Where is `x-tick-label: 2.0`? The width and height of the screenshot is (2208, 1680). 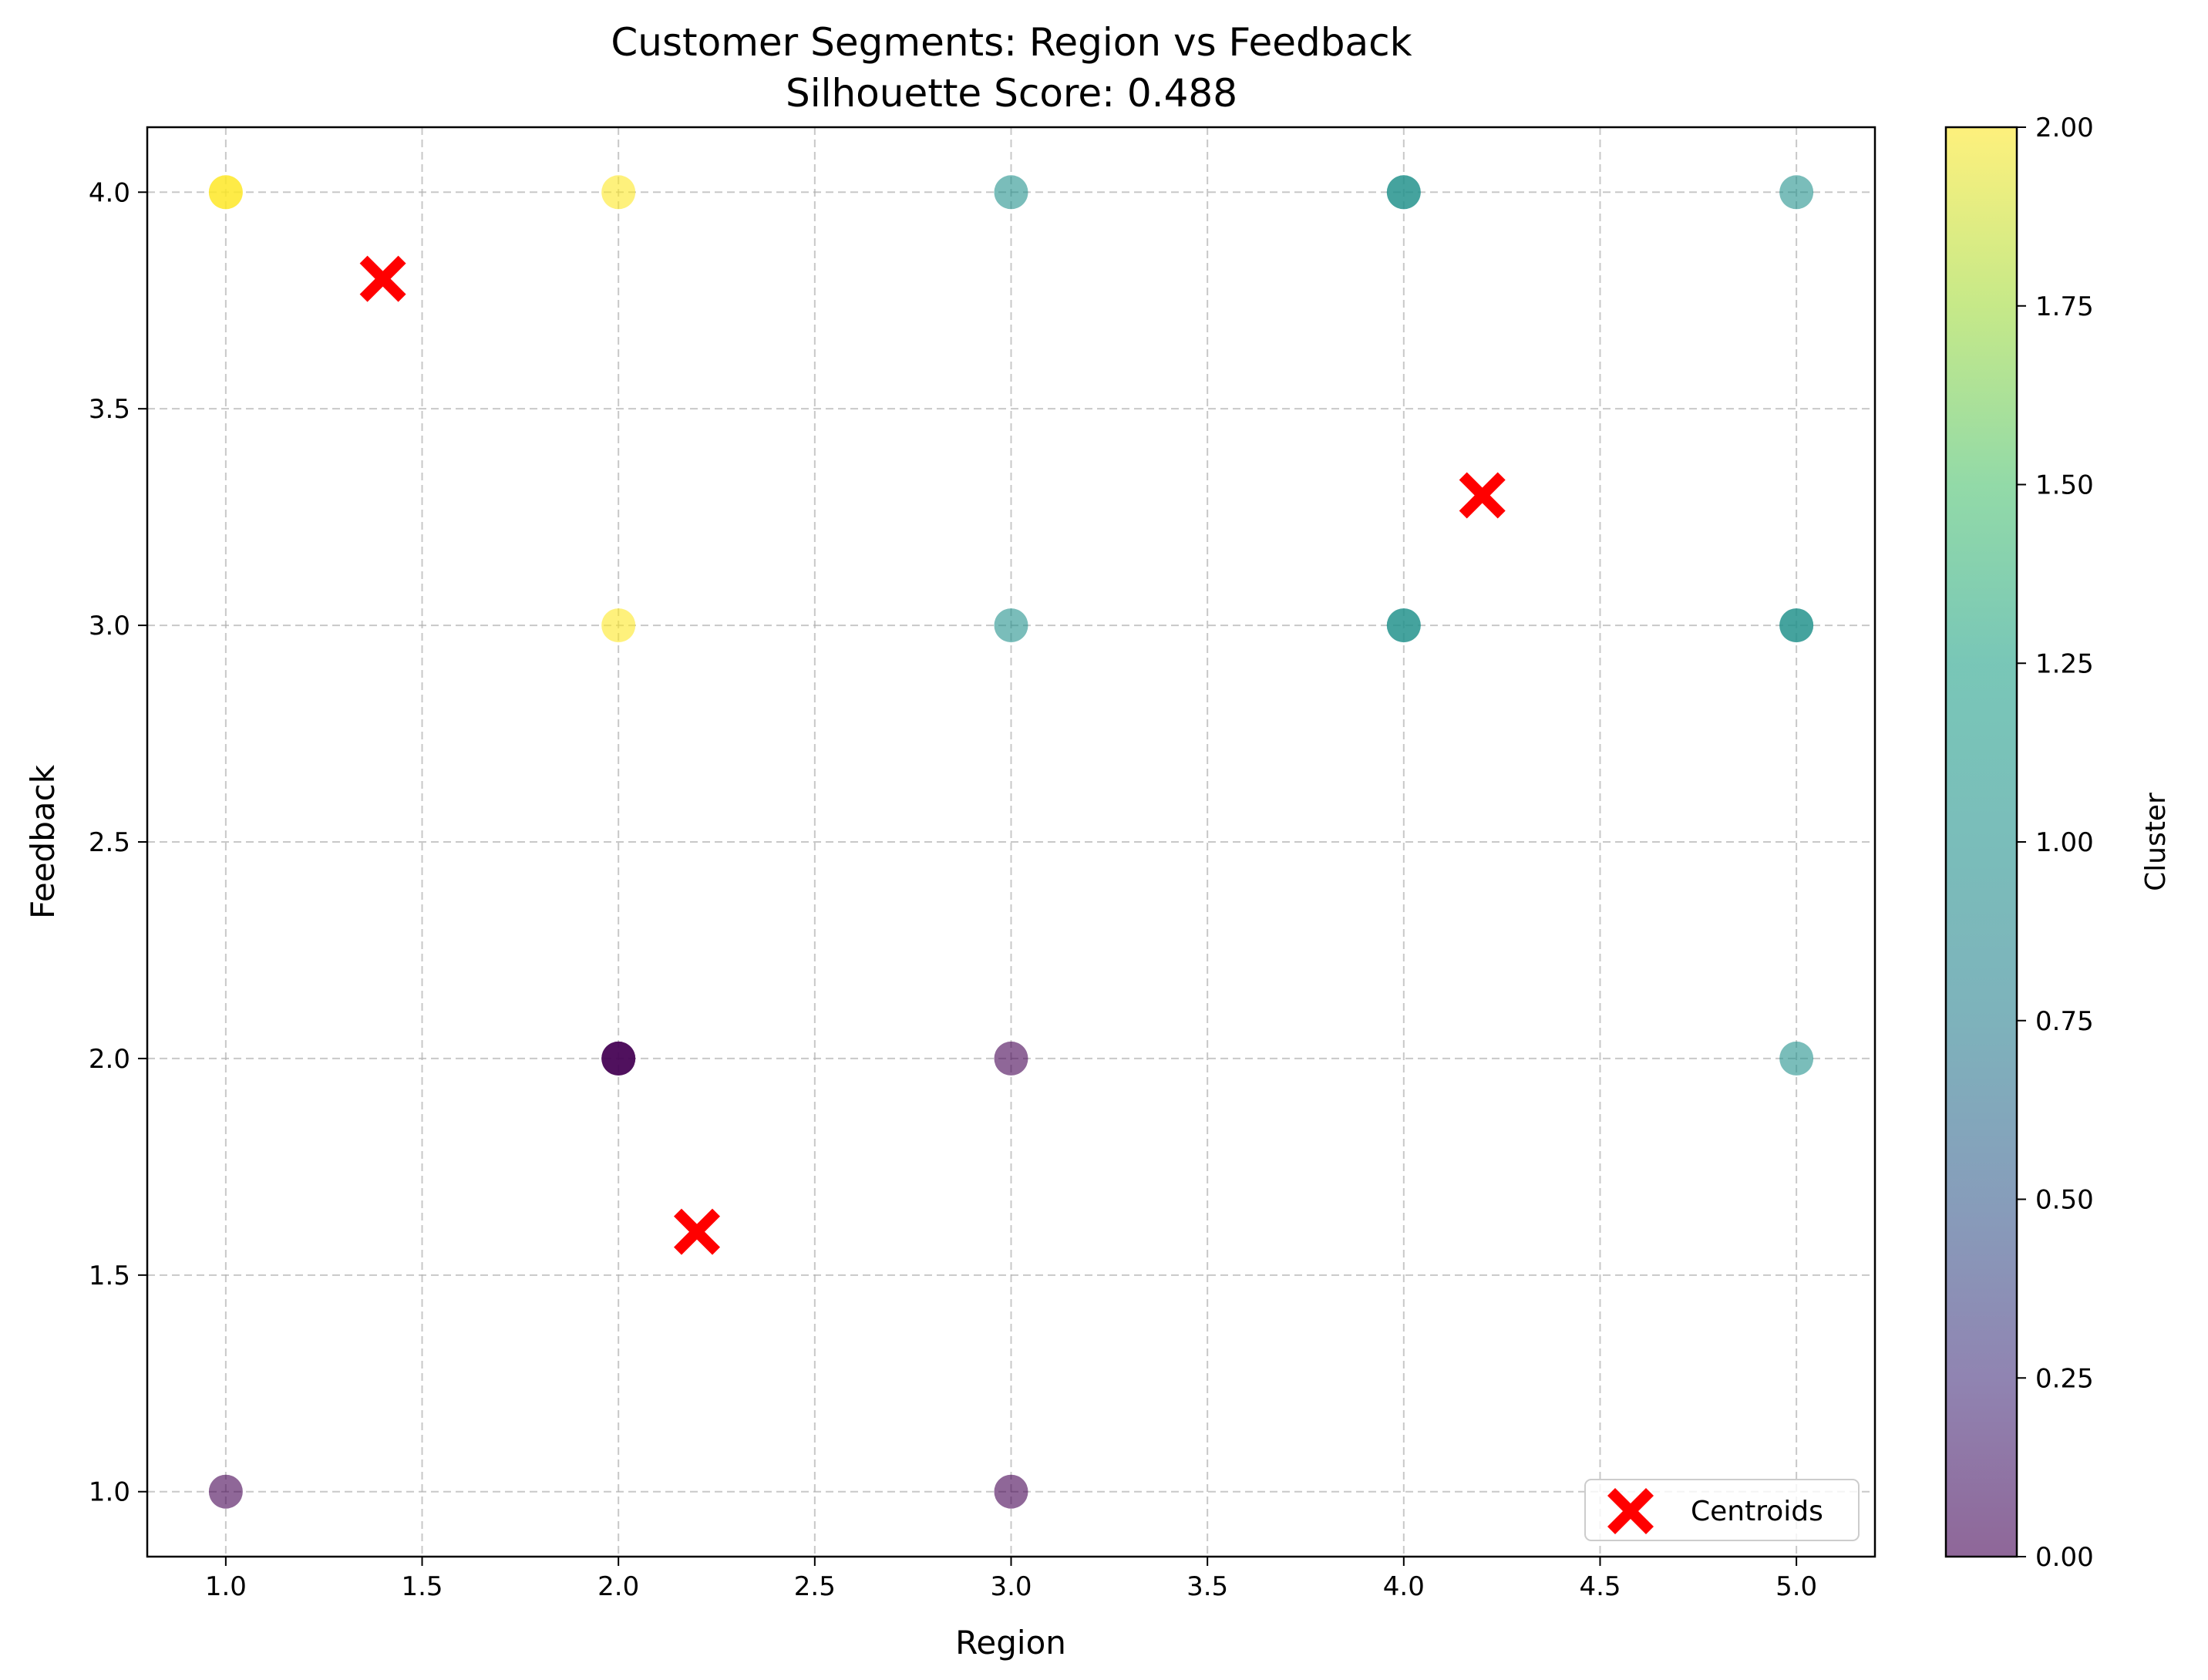 x-tick-label: 2.0 is located at coordinates (618, 1586).